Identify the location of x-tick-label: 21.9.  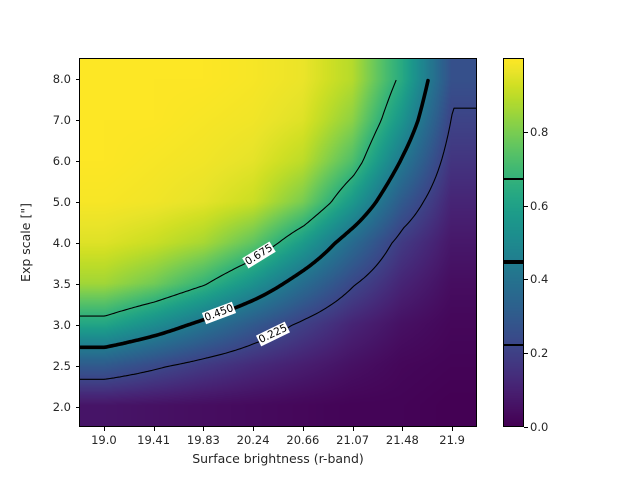
(452, 440).